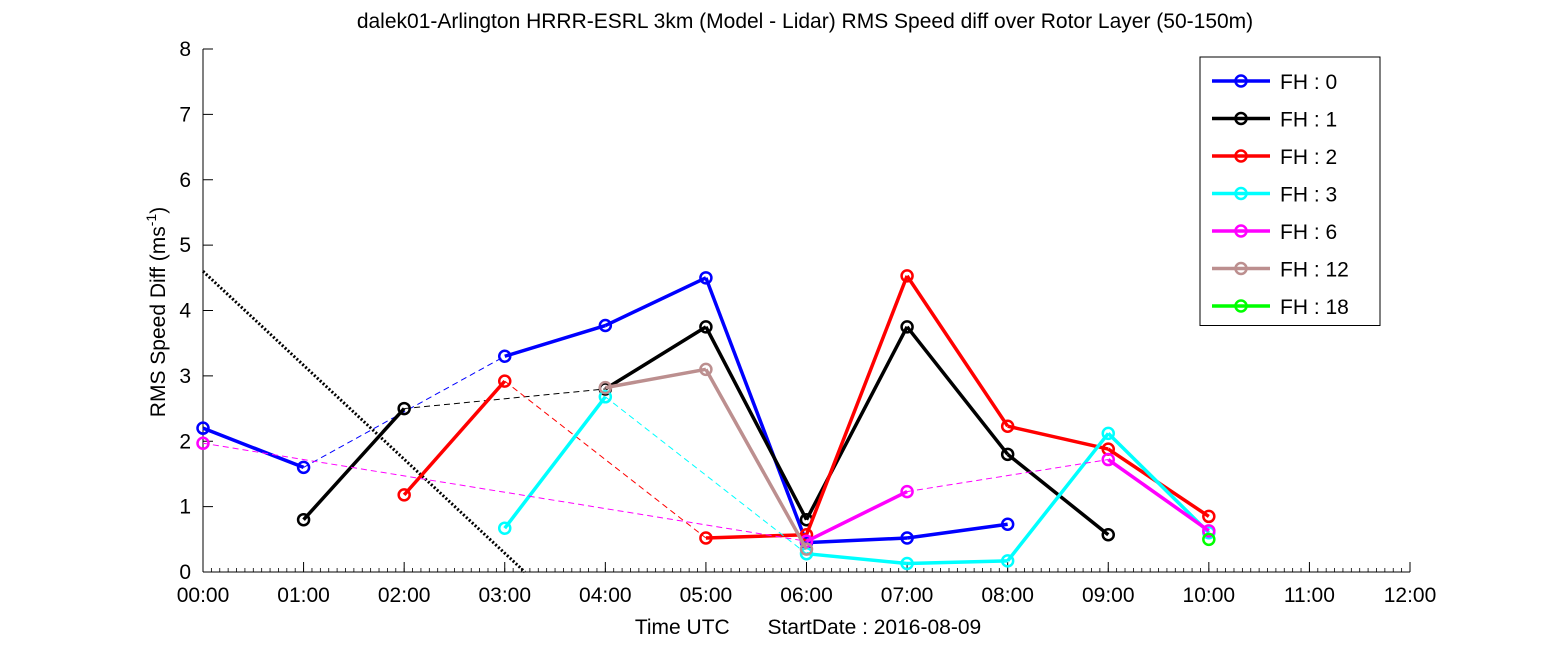 The image size is (1559, 656). What do you see at coordinates (1007, 595) in the screenshot?
I see `x-tick-label: 08:00` at bounding box center [1007, 595].